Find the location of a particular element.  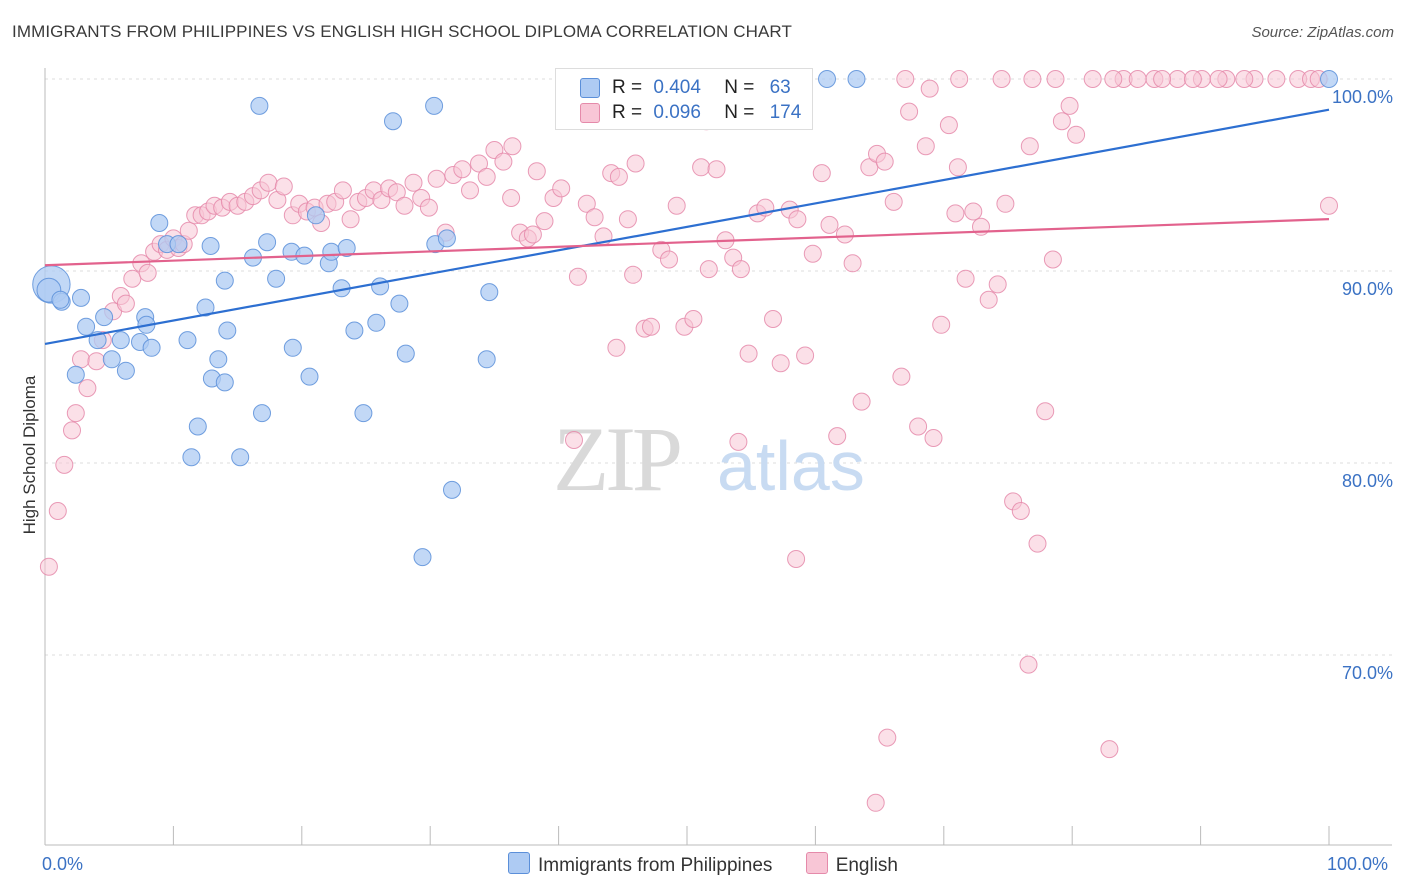

legend-swatch-english is located at coordinates (590, 113).